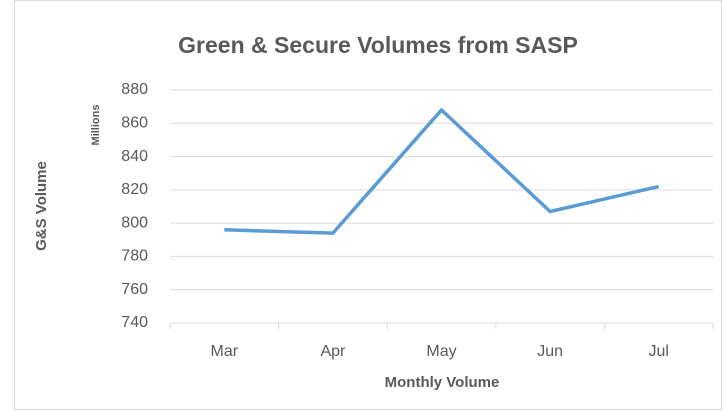 The width and height of the screenshot is (723, 411). What do you see at coordinates (441, 351) in the screenshot?
I see `x-tick-label: May` at bounding box center [441, 351].